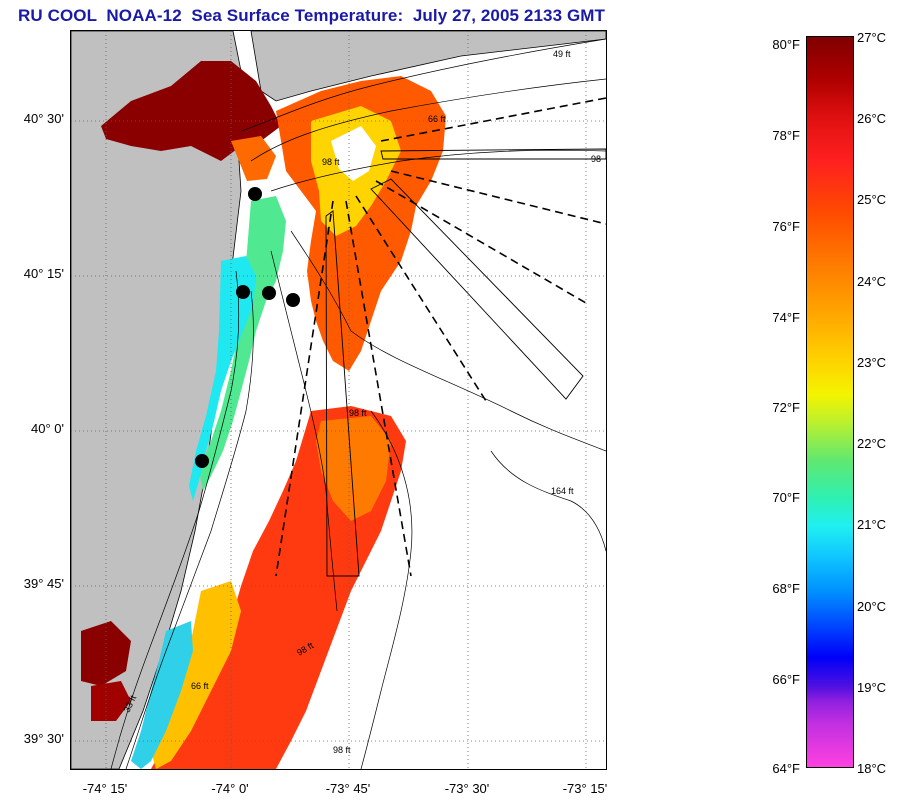 The width and height of the screenshot is (904, 801). What do you see at coordinates (105, 788) in the screenshot?
I see `lon-tick-label: -74° 15'` at bounding box center [105, 788].